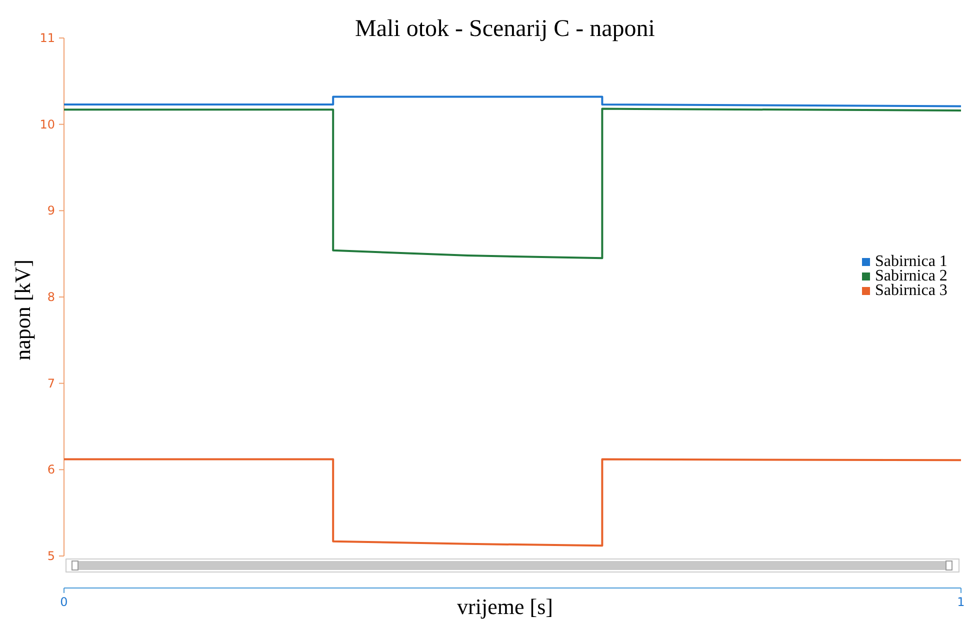 Image resolution: width=967 pixels, height=624 pixels. I want to click on x-tick-label: 1, so click(961, 602).